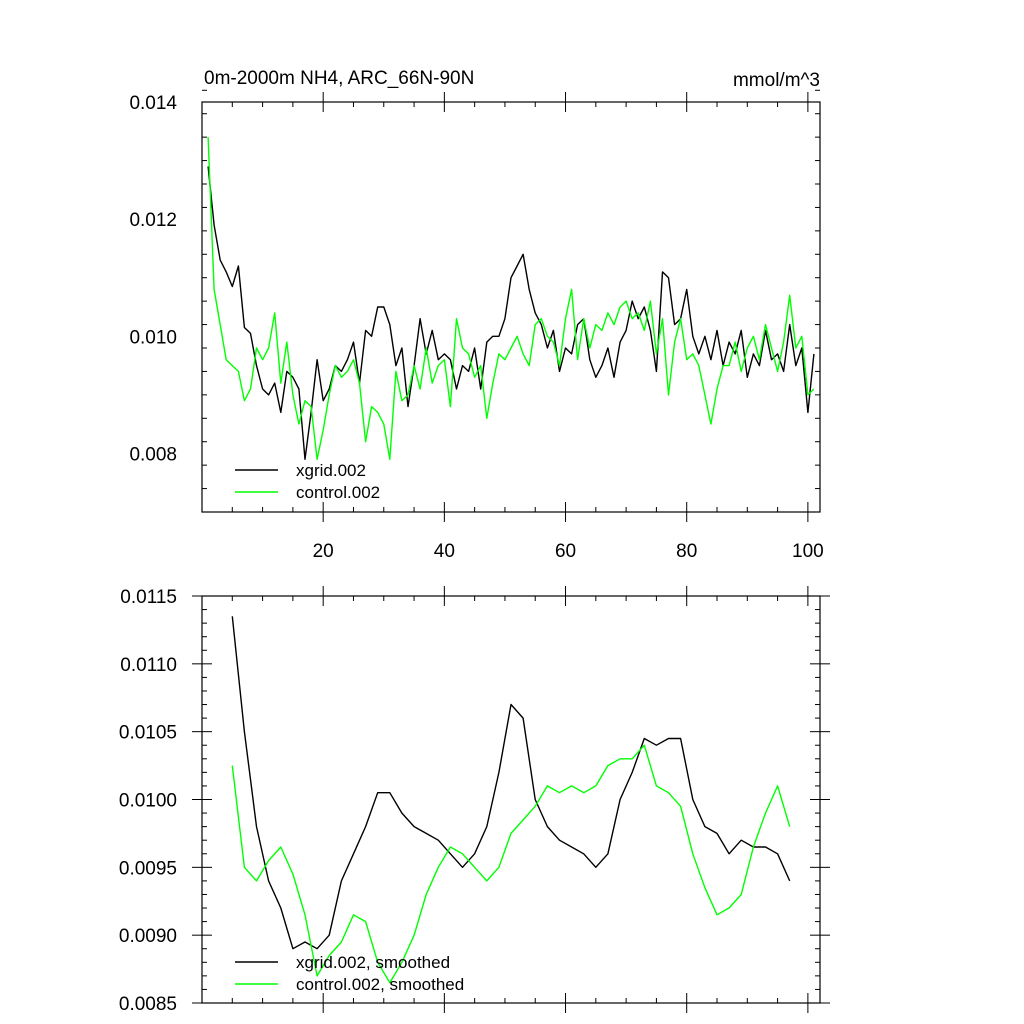 Image resolution: width=1024 pixels, height=1024 pixels. Describe the element at coordinates (331, 470) in the screenshot. I see `top-legend-label: xgrid.002` at that location.